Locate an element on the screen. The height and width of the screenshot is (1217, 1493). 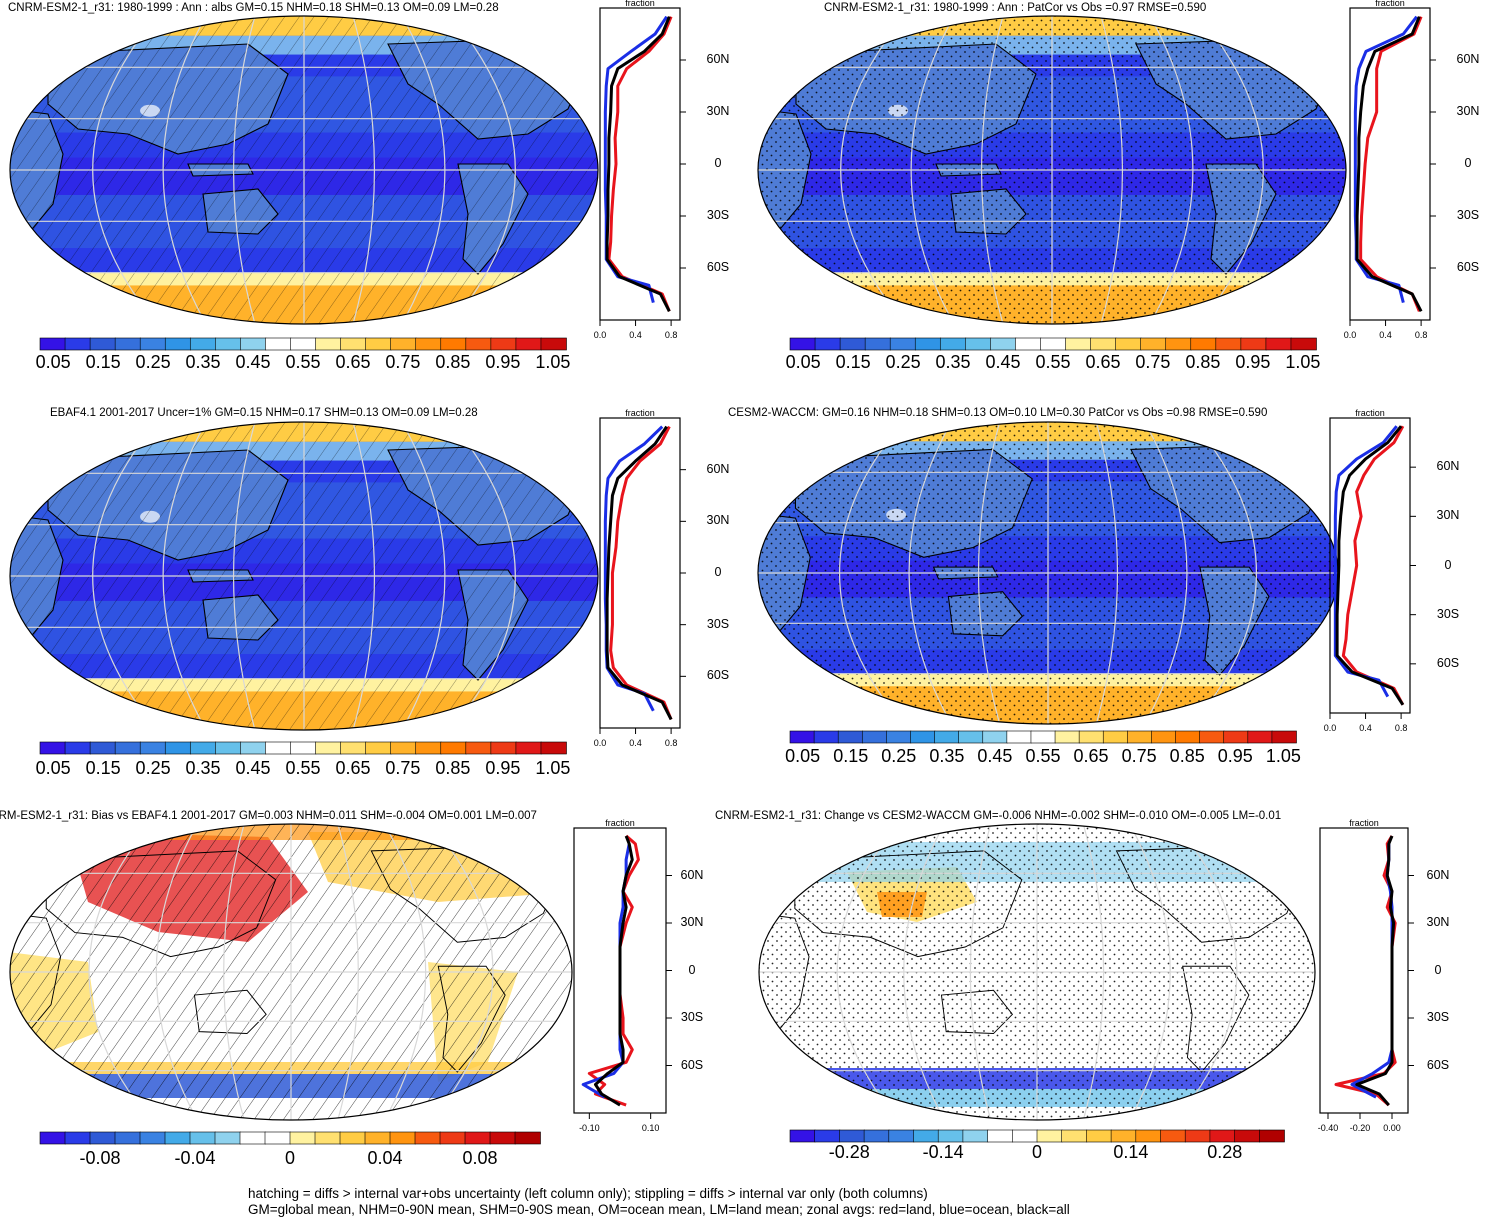
series-all is located at coordinates (613, 971).